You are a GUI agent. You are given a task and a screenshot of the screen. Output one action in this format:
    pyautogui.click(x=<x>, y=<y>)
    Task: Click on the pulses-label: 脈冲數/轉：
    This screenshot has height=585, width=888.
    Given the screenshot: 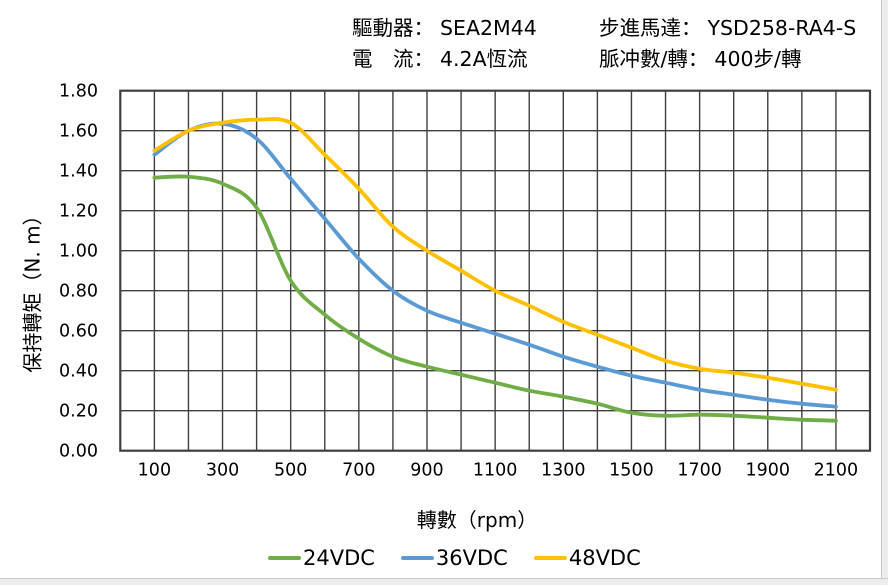 What is the action you would take?
    pyautogui.click(x=654, y=59)
    